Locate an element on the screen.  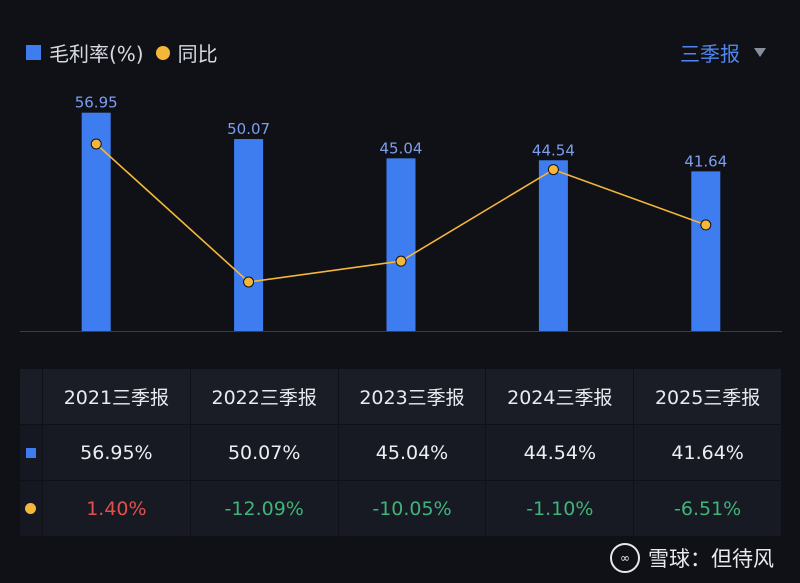
table-corner-cell is located at coordinates (31, 396).